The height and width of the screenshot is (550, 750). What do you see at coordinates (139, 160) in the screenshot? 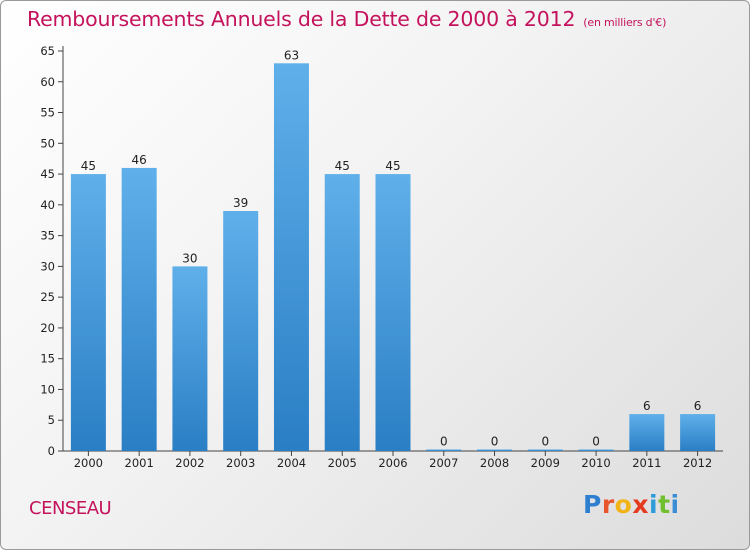
I see `value-label-2001: 46` at bounding box center [139, 160].